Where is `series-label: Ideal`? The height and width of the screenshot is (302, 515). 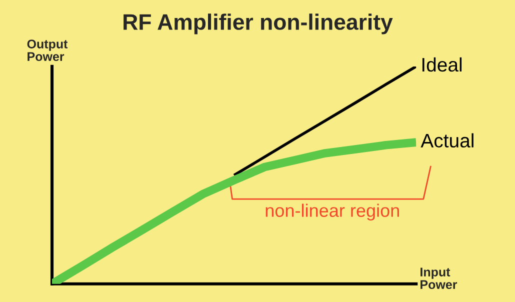 series-label: Ideal is located at coordinates (442, 64).